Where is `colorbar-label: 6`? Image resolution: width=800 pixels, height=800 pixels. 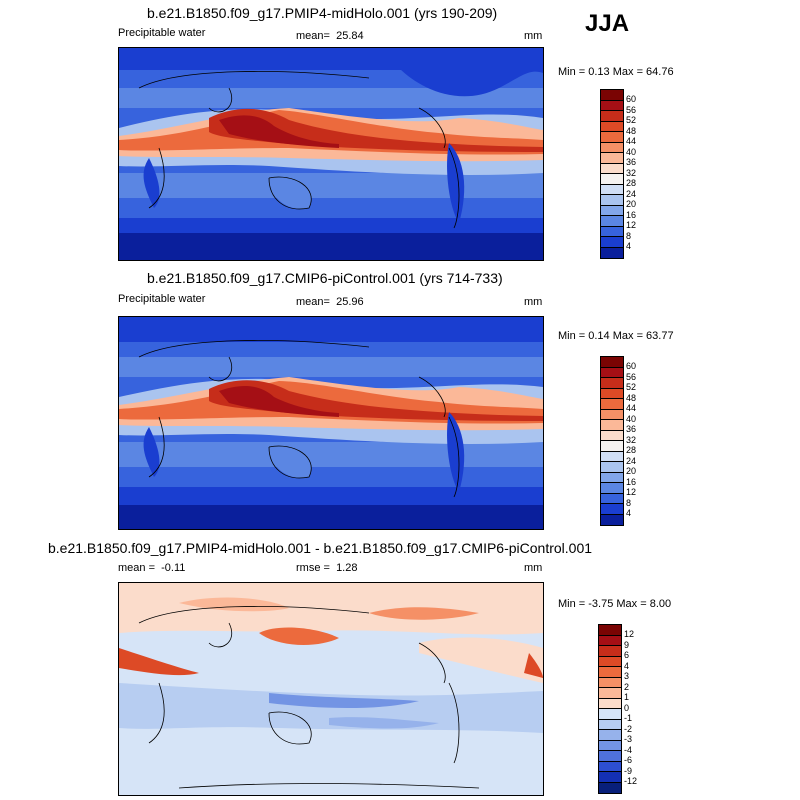 colorbar-label: 6 is located at coordinates (627, 655).